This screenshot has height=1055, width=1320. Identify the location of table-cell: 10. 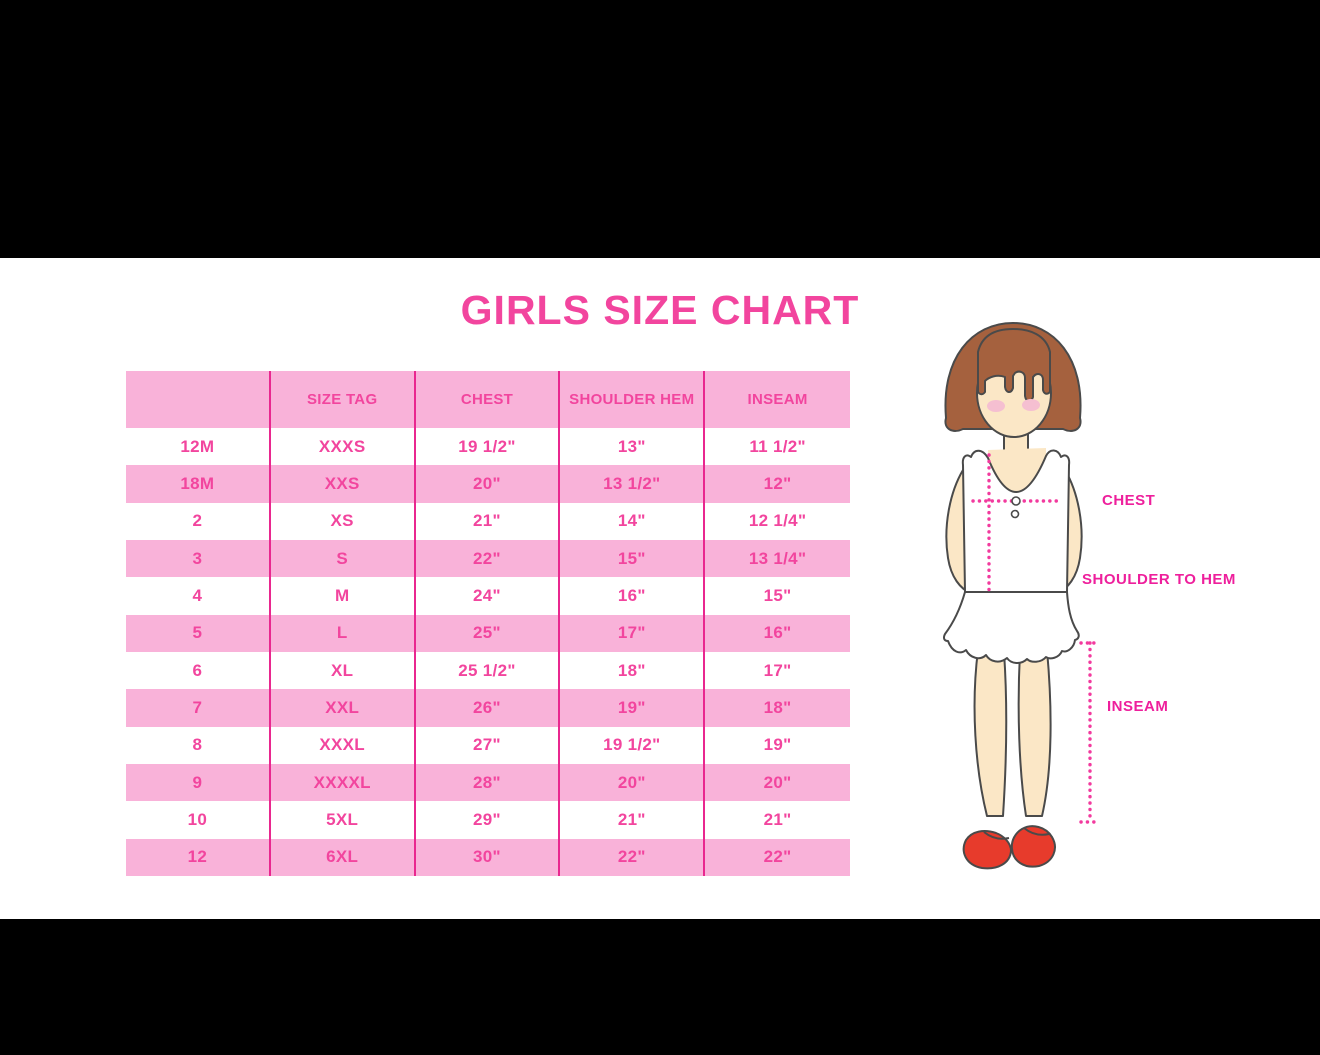
(198, 820).